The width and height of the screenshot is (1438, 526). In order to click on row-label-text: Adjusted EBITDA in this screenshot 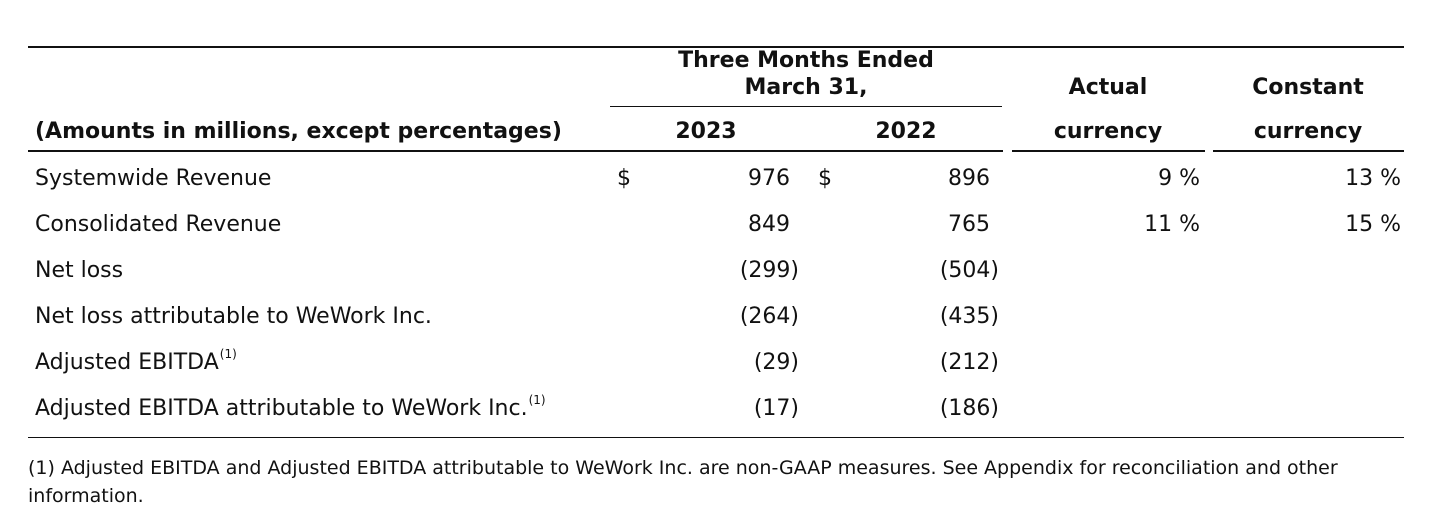, I will do `click(127, 362)`.